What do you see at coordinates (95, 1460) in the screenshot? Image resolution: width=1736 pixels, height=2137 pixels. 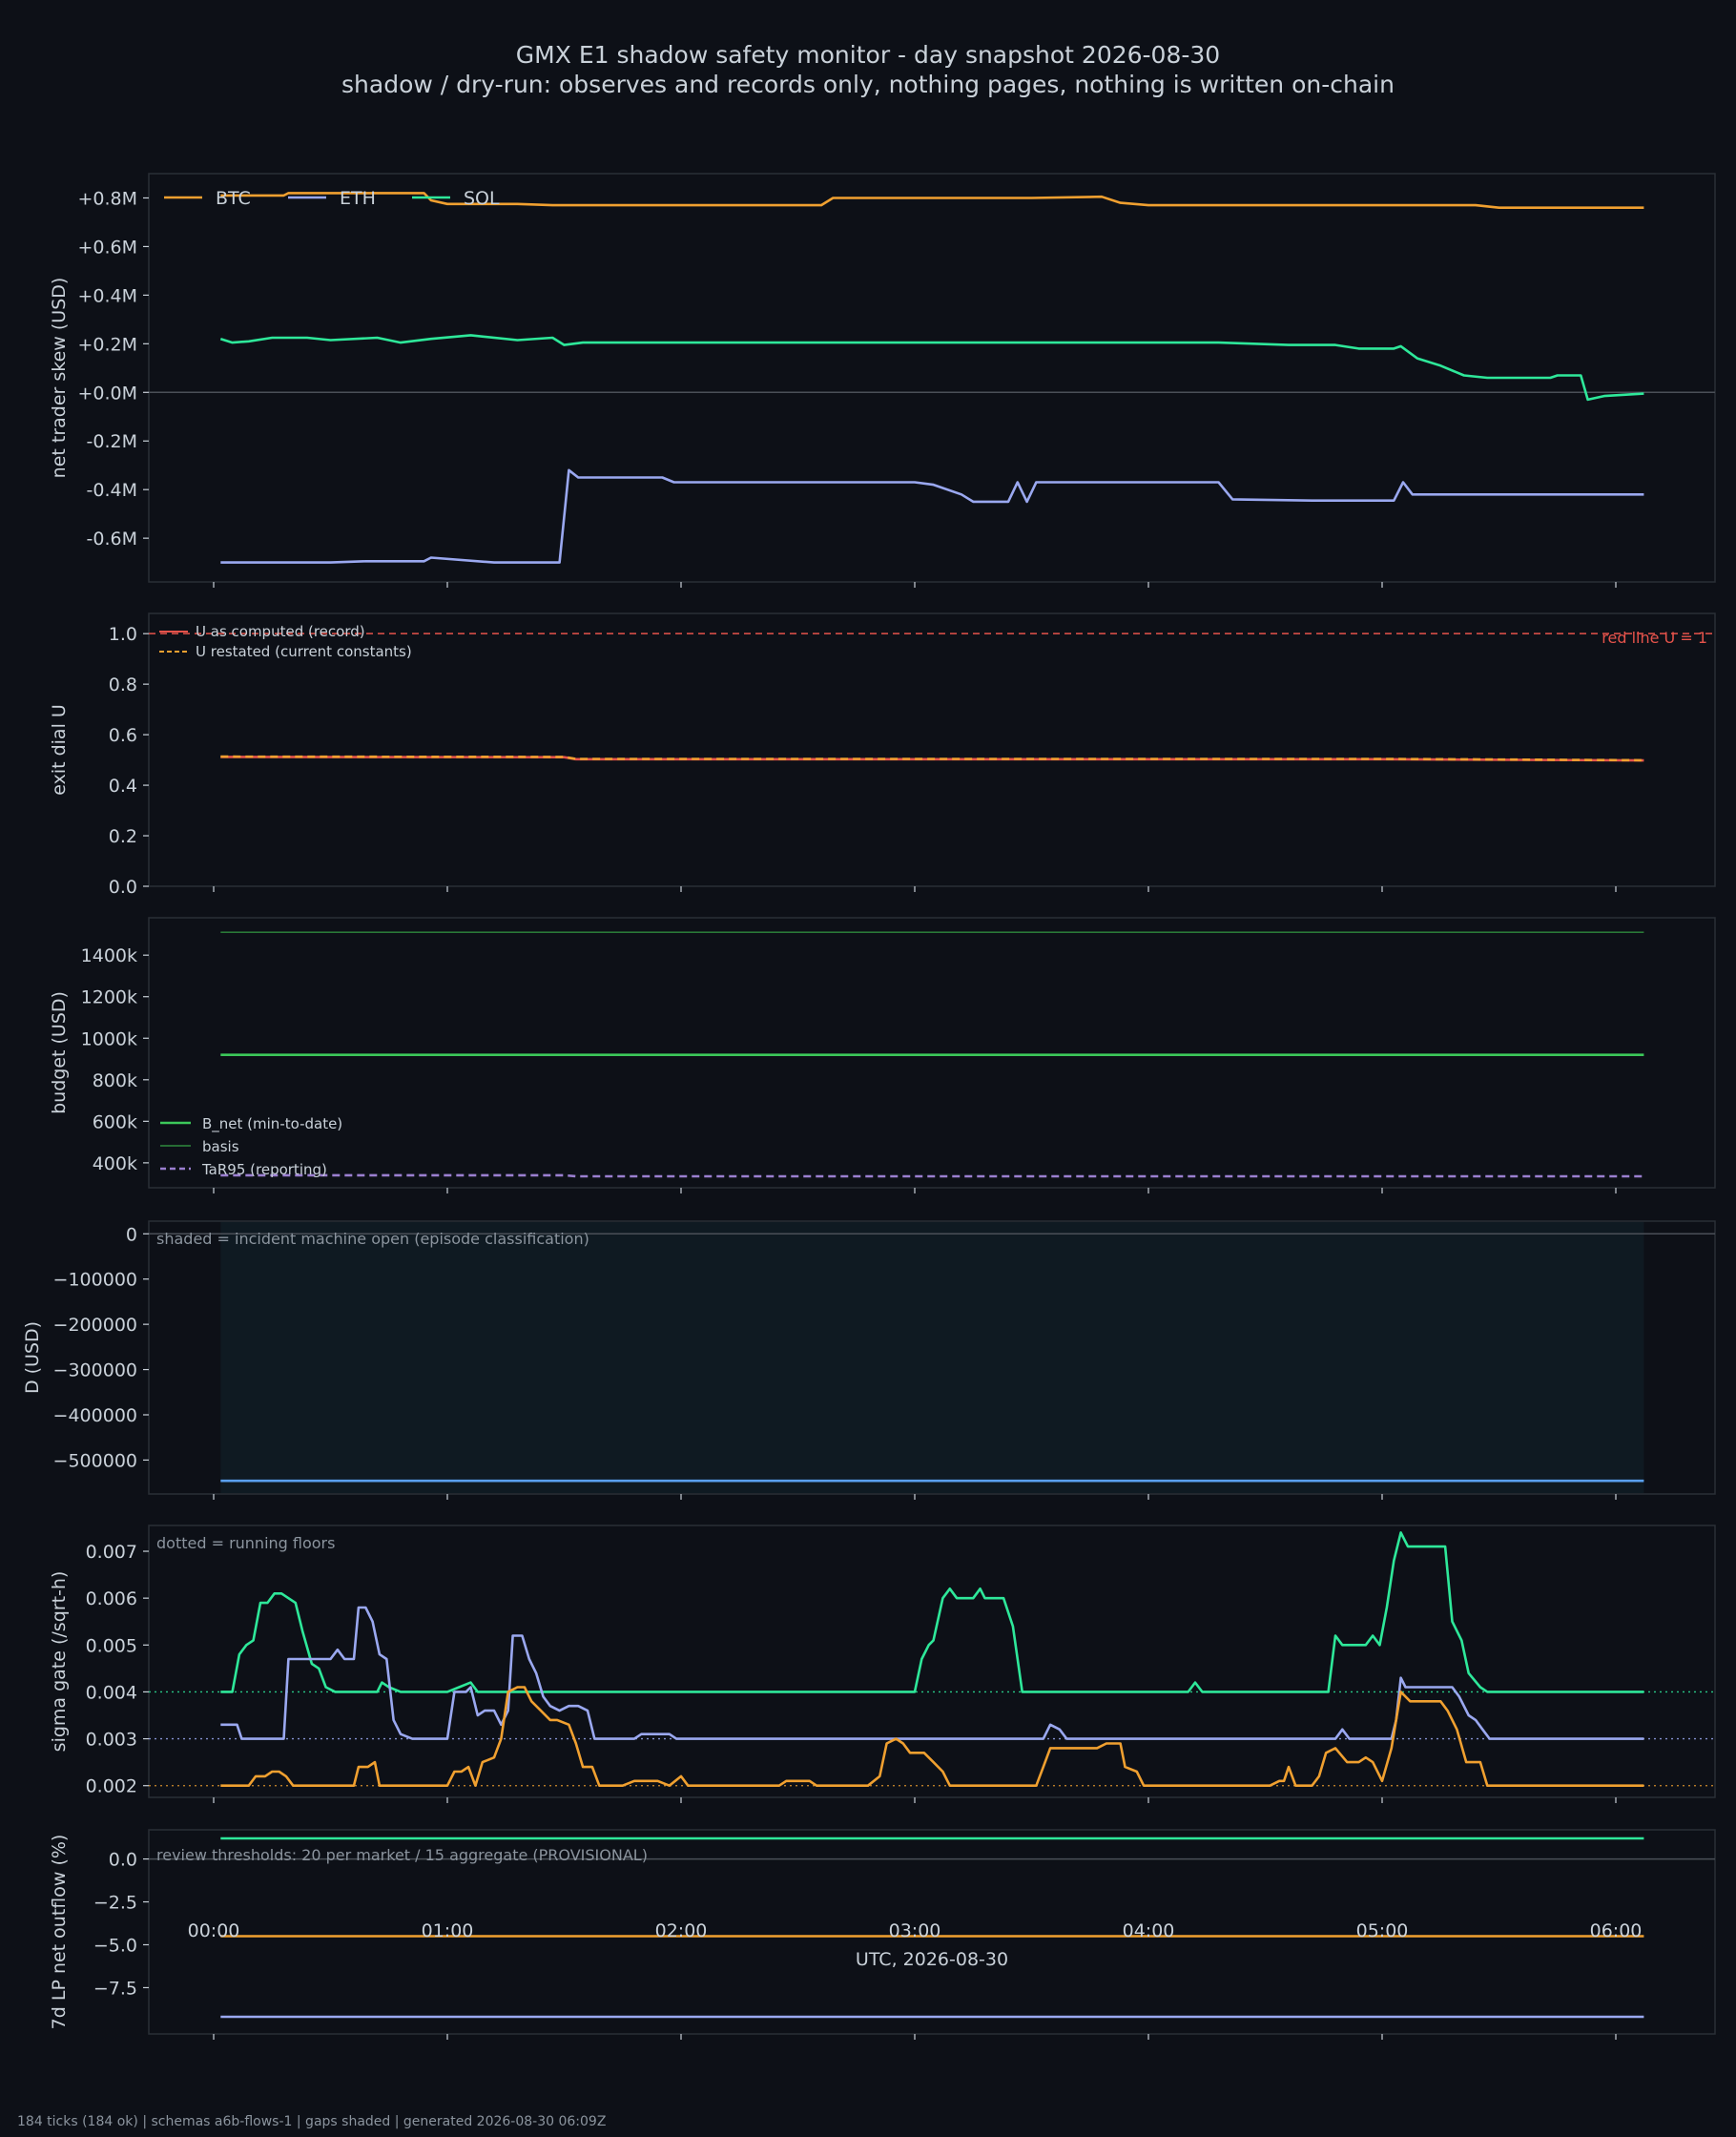 I see `y-tick-label: −500000` at bounding box center [95, 1460].